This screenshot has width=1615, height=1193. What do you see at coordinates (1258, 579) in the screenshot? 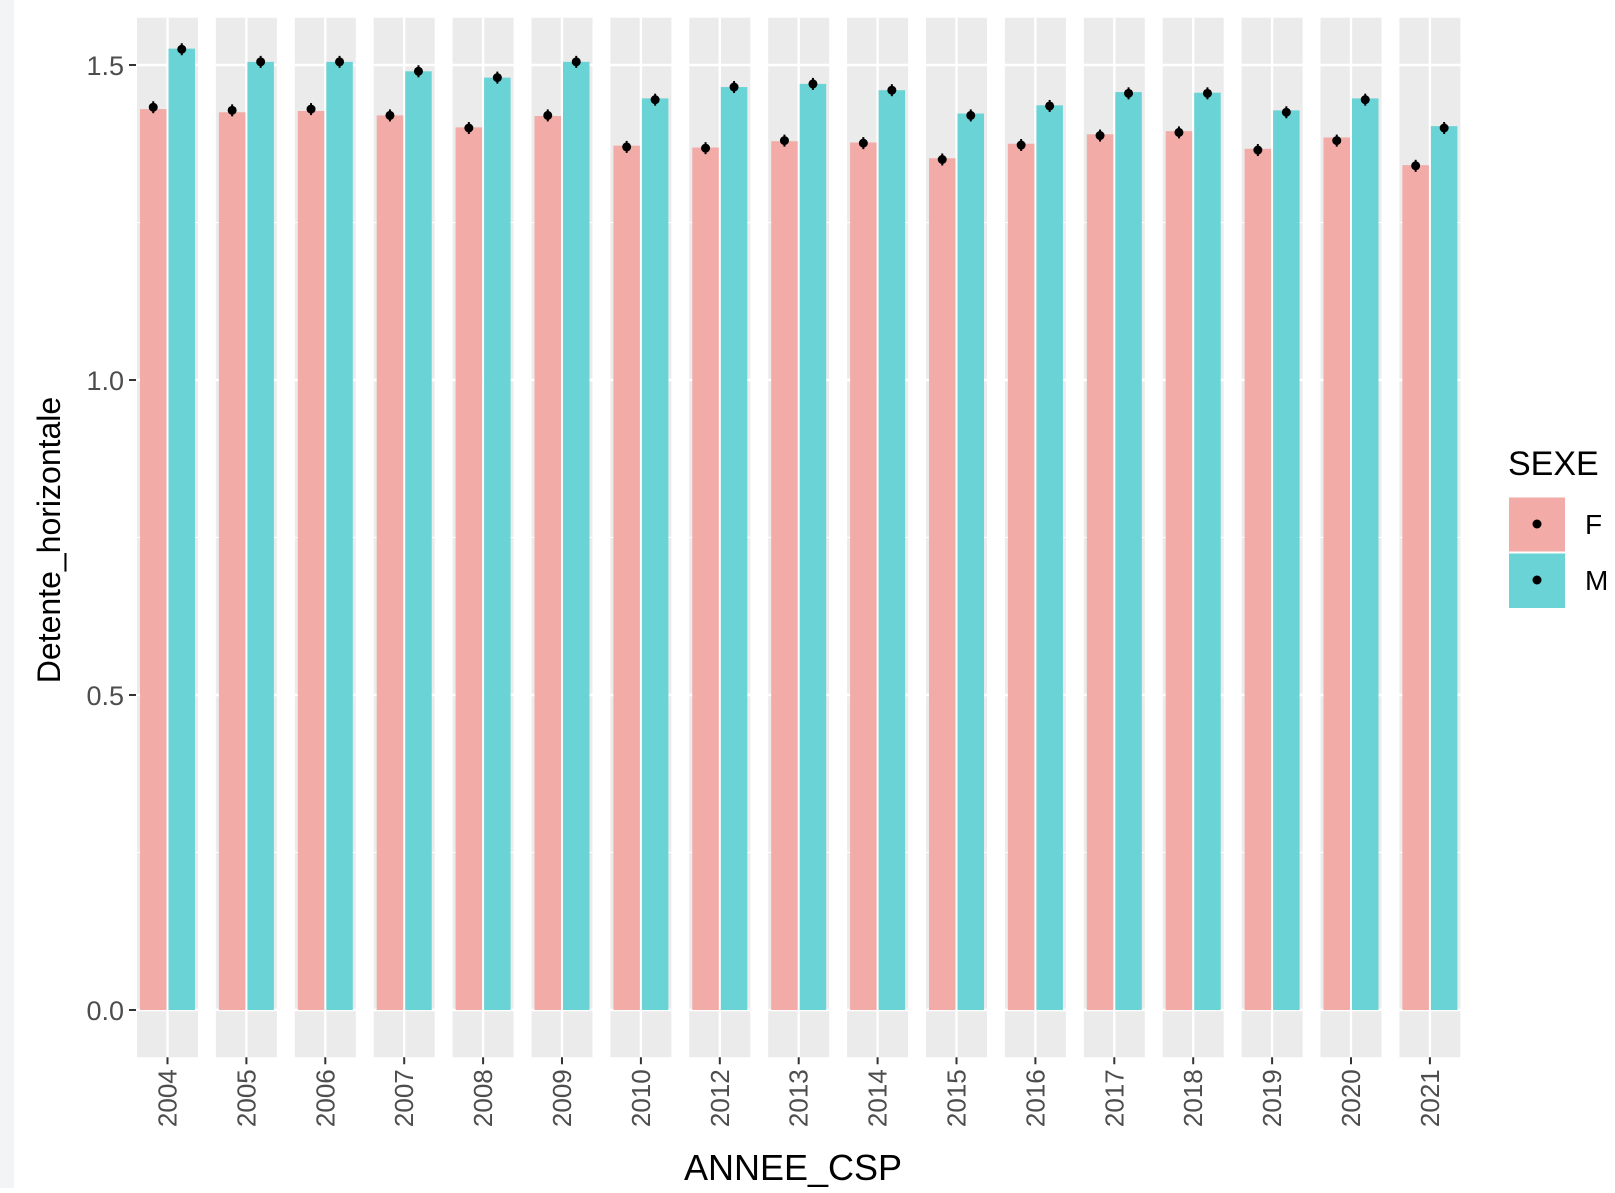
I see `bar-F-2019` at bounding box center [1258, 579].